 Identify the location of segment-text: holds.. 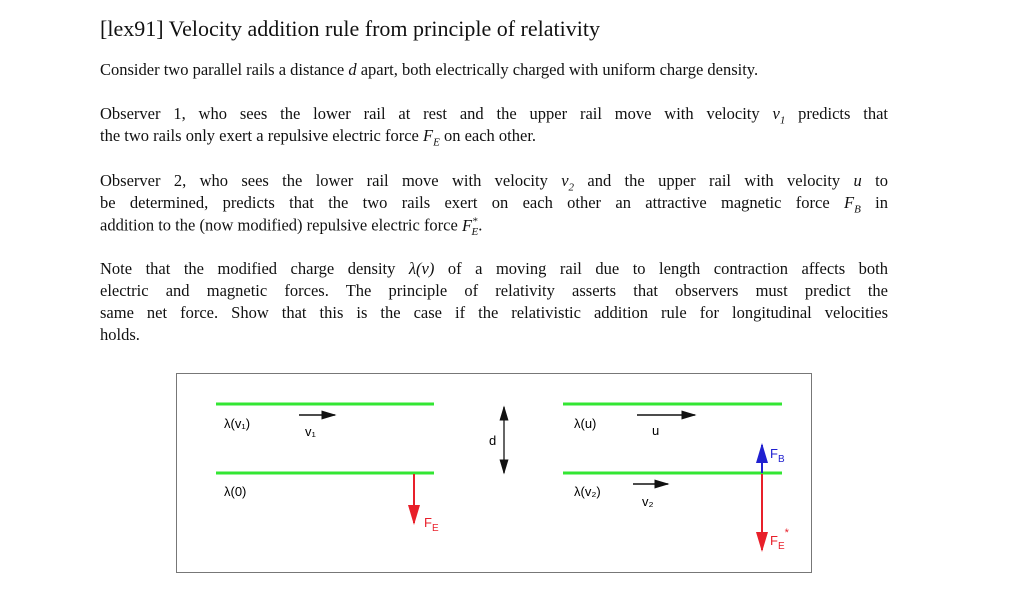
(120, 334).